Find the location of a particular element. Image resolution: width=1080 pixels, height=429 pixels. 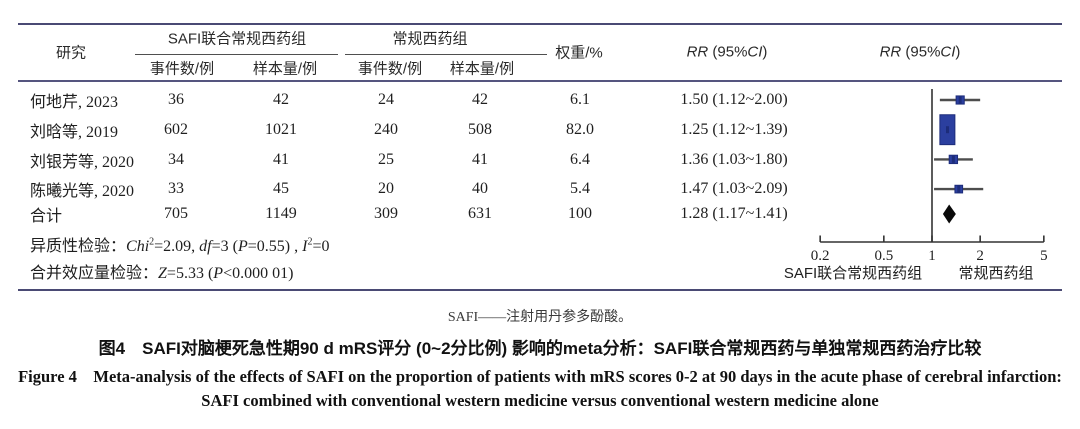

x-tick-label: 0.2 is located at coordinates (820, 256).